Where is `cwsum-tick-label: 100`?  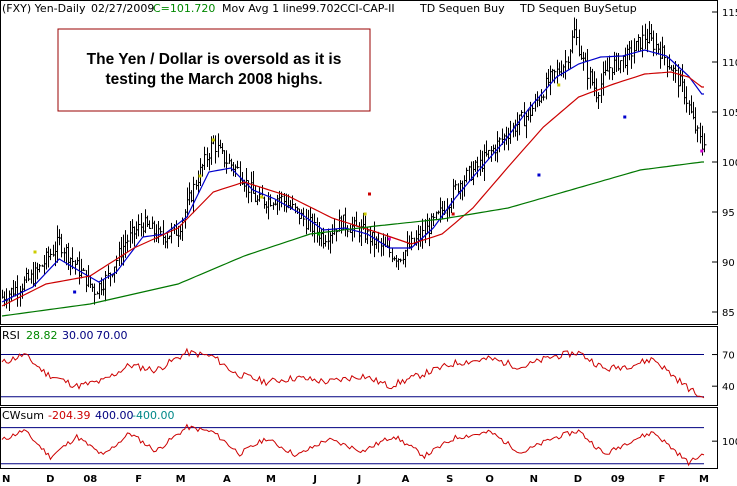 cwsum-tick-label: 100 is located at coordinates (729, 442).